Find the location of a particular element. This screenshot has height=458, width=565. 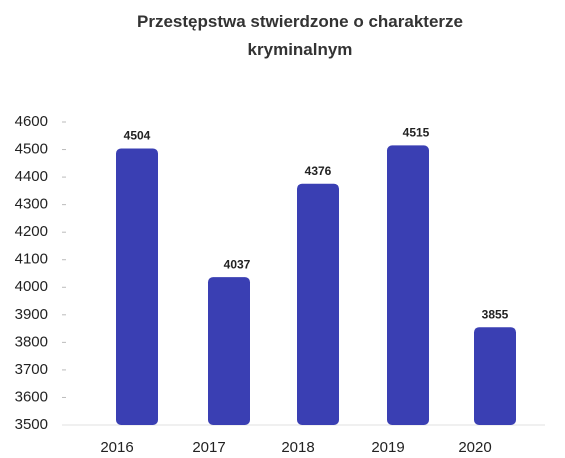

value-label: 4515 is located at coordinates (416, 133).